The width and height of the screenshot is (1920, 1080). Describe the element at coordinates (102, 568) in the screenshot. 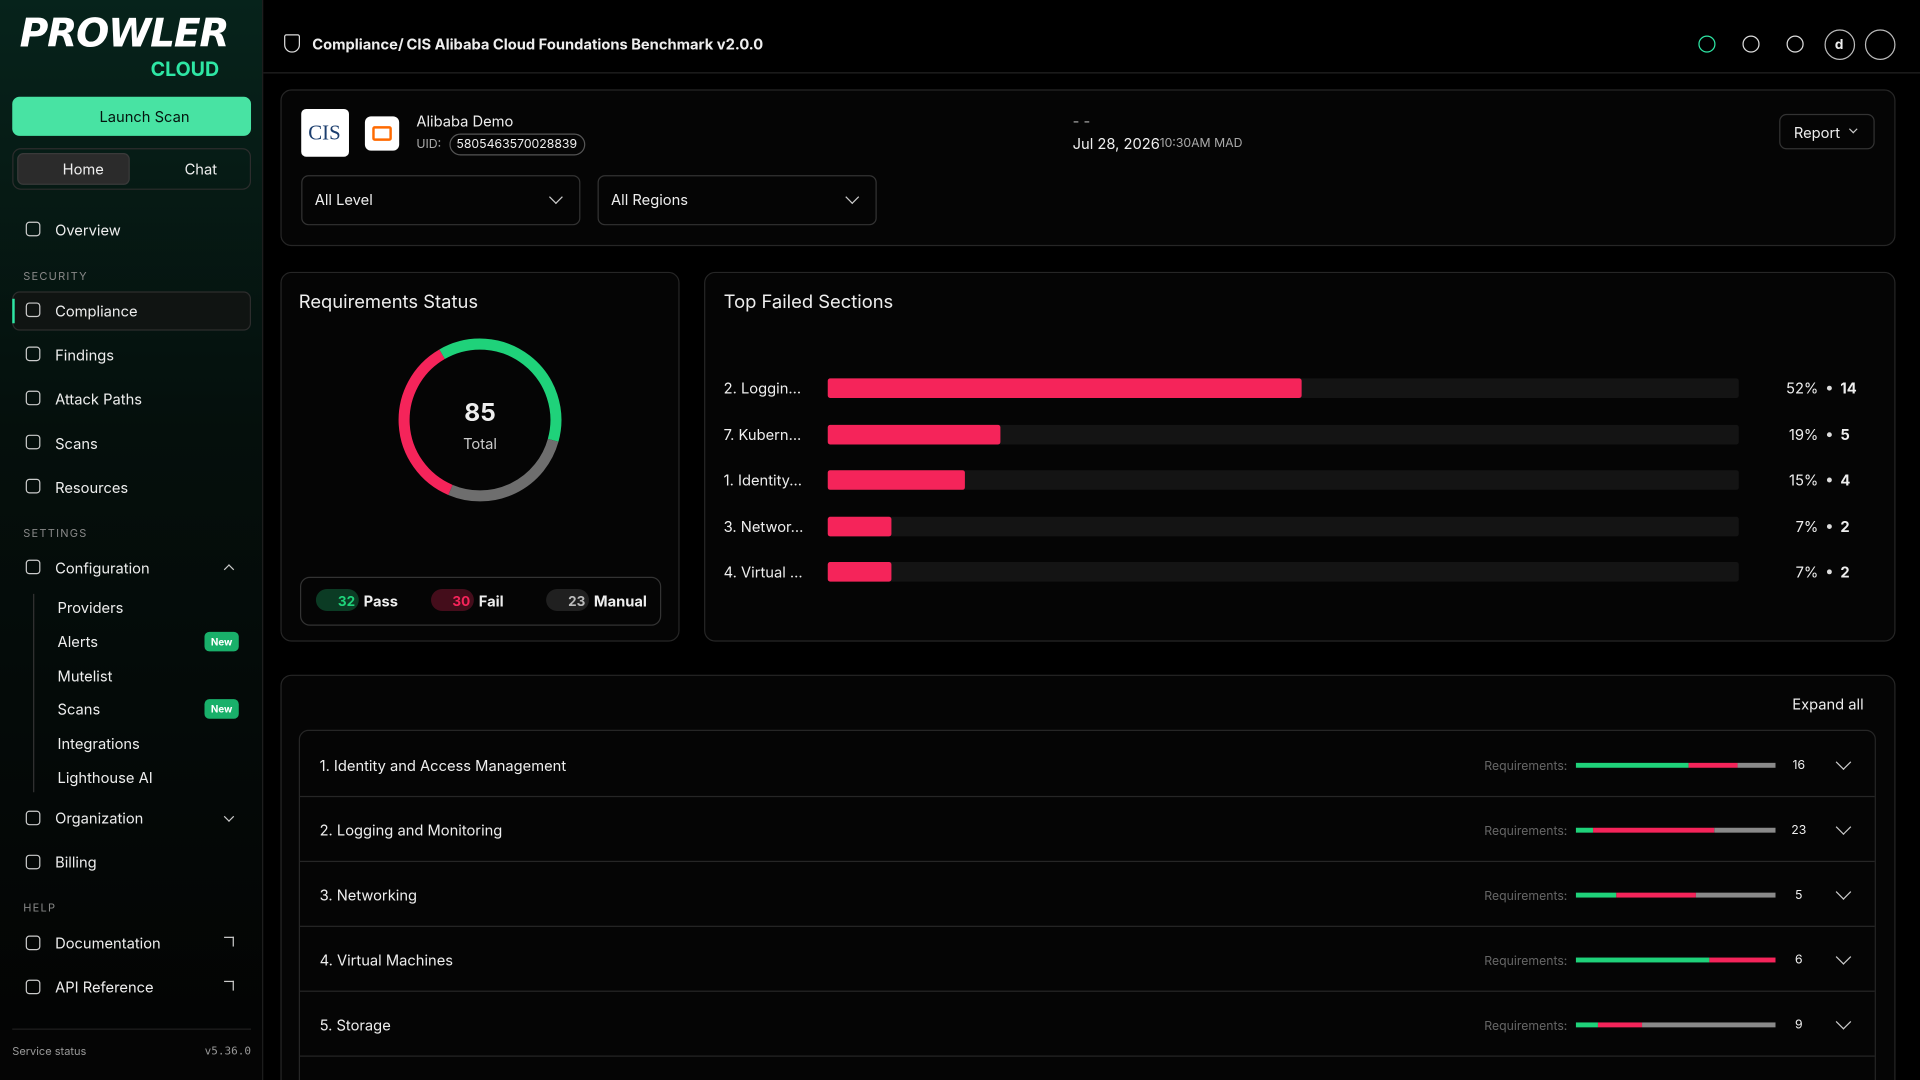

I see `nav-item: Configuration` at that location.